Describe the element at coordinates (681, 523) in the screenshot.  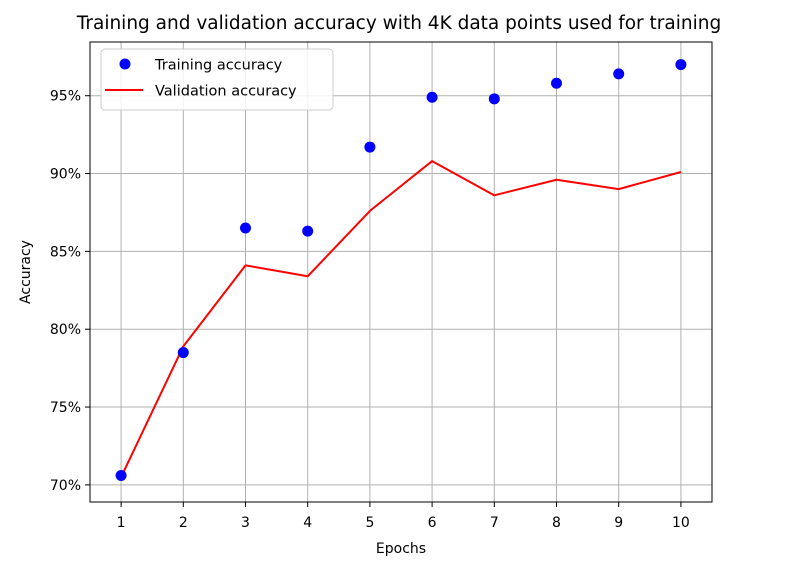
I see `x-tick-label: 10` at that location.